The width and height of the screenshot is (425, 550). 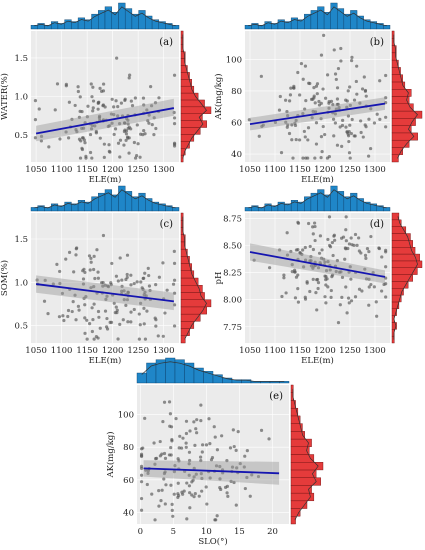 I want to click on x-axis-label: ELE(m), so click(x=317, y=179).